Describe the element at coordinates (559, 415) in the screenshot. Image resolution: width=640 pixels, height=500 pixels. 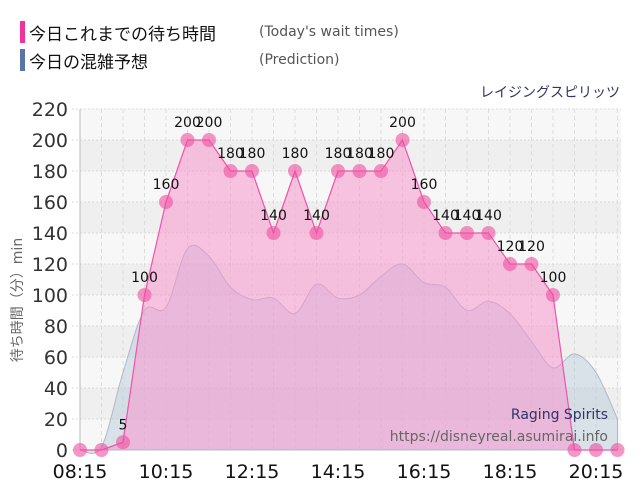
I see `watermark-name: Raging Spirits` at that location.